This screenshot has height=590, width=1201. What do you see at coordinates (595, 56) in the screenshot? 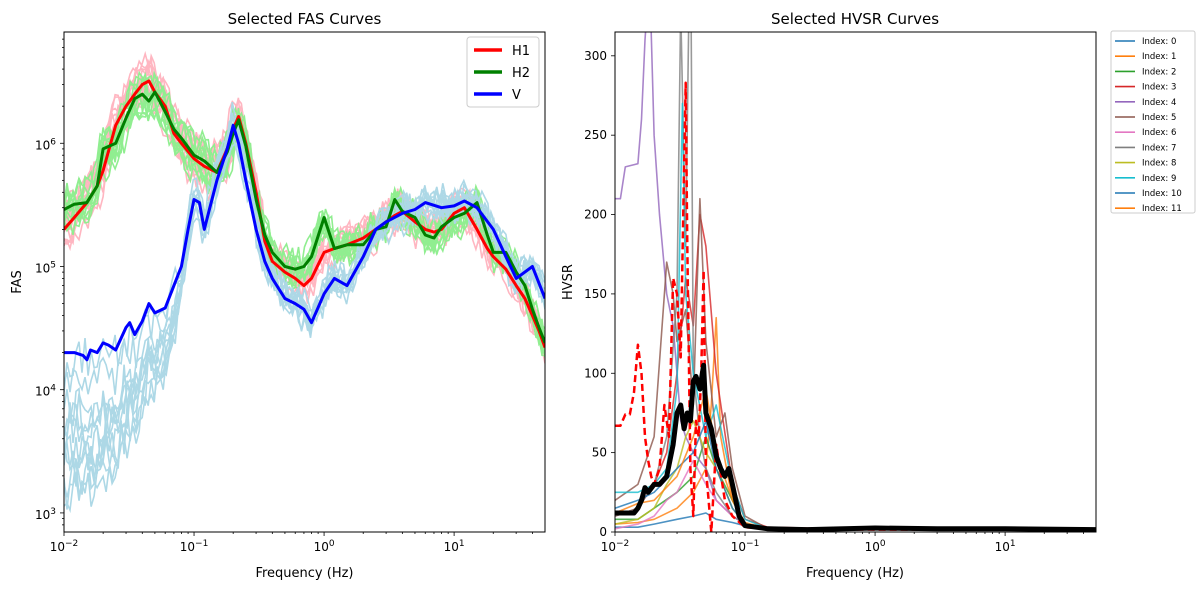
I see `hvsr-y-tick-label: 300` at bounding box center [595, 56].